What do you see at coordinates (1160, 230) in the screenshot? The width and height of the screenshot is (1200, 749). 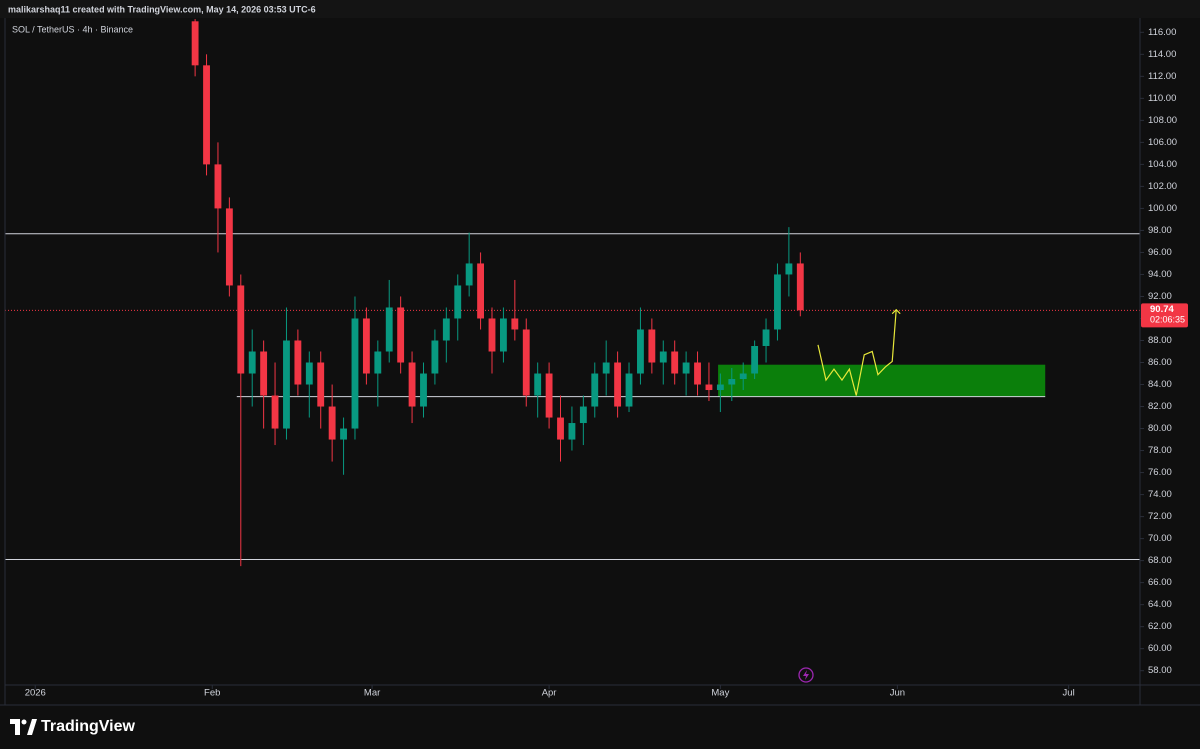 I see `y-tick-label: 98.00` at bounding box center [1160, 230].